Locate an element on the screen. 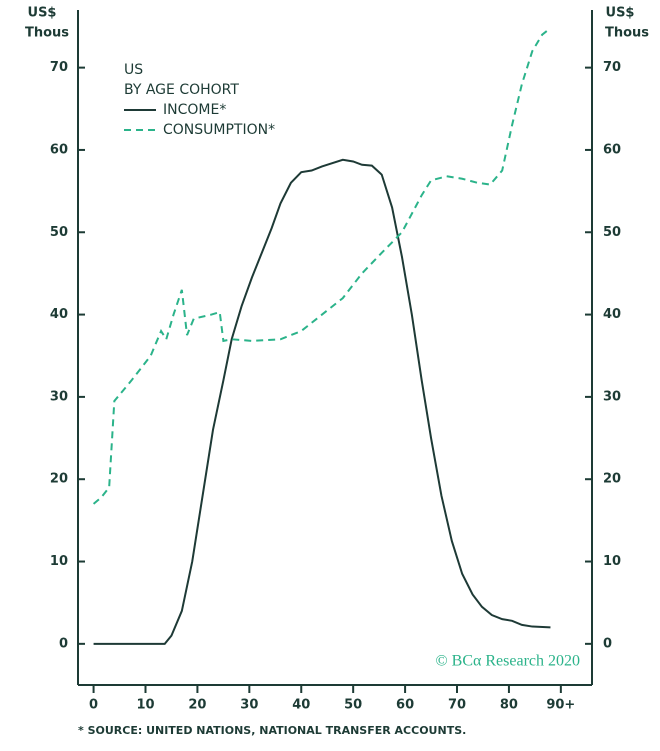 This screenshot has width=660, height=751. x-tick-label: 30 is located at coordinates (249, 705).